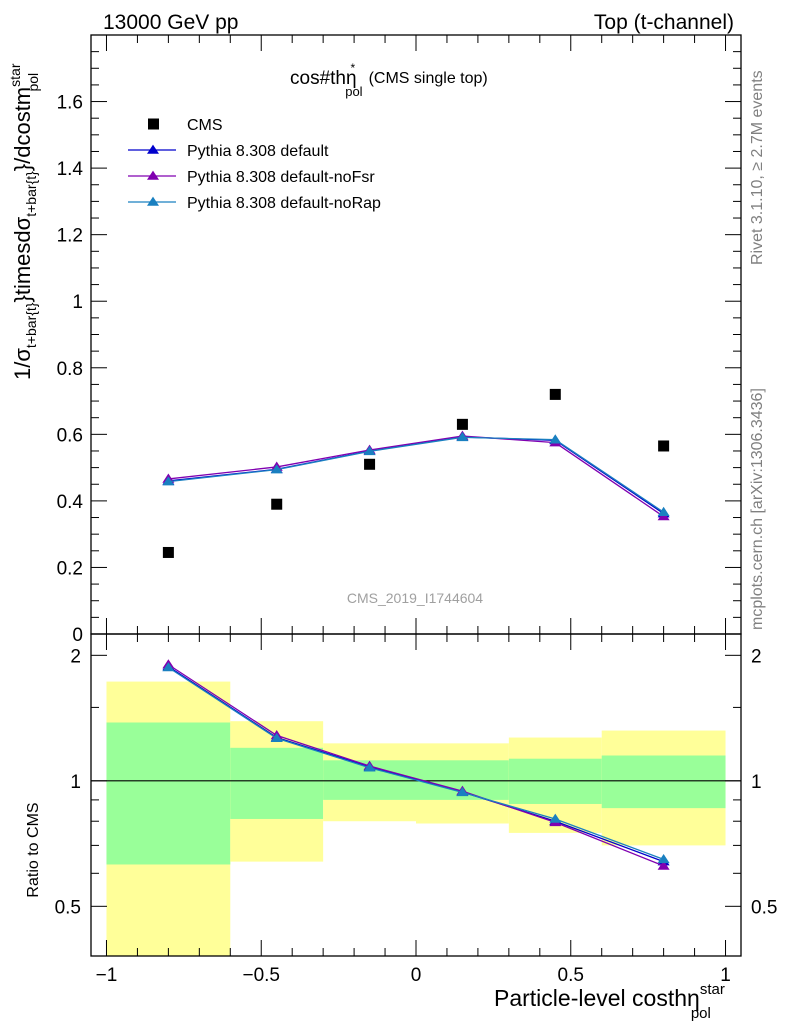 Image resolution: width=786 pixels, height=1024 pixels. What do you see at coordinates (609, 1001) in the screenshot?
I see `x-axis-label: Particle-level costhηstar pol` at bounding box center [609, 1001].